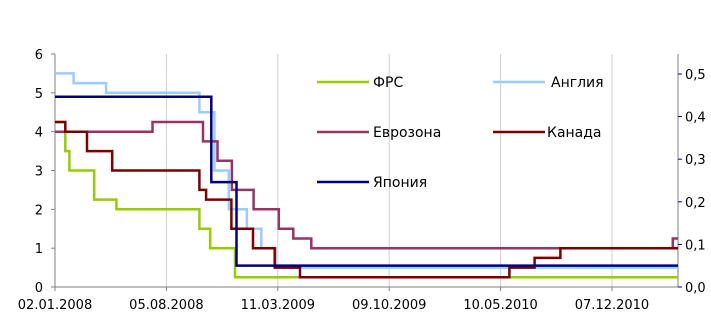  I want to click on x-tick-label: 09.10.2009, so click(389, 305).